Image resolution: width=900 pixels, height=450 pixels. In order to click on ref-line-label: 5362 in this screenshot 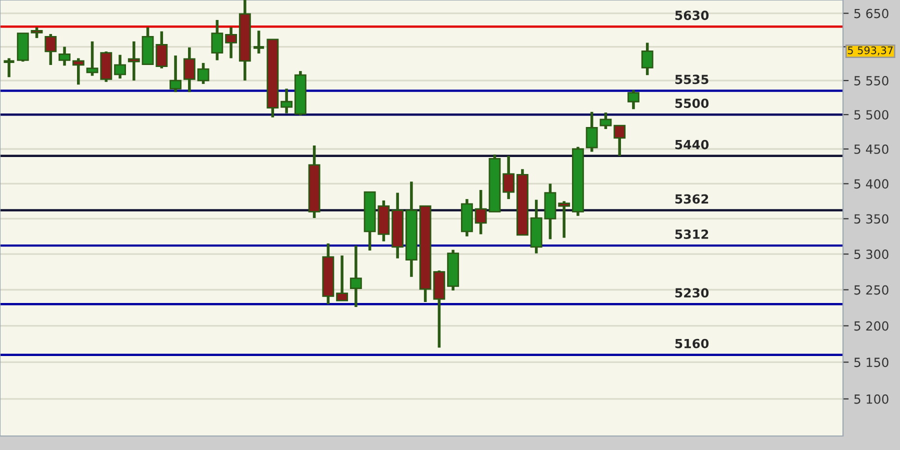, I will do `click(691, 199)`.